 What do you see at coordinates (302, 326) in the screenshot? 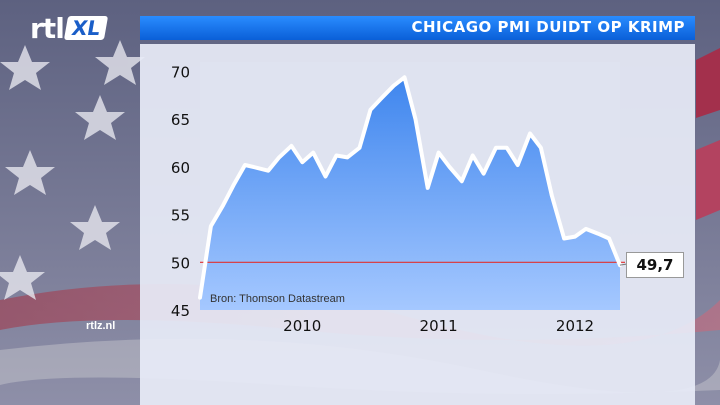
I see `x-tick-label: 2010` at bounding box center [302, 326].